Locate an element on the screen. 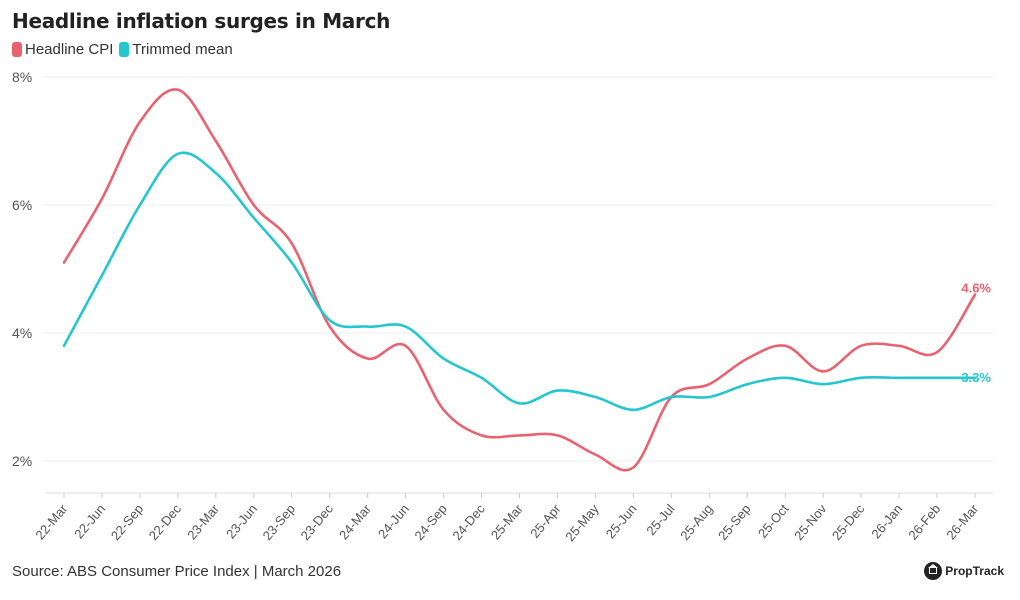  legend-label-trimmed-mean: Trimmed mean is located at coordinates (182, 49).